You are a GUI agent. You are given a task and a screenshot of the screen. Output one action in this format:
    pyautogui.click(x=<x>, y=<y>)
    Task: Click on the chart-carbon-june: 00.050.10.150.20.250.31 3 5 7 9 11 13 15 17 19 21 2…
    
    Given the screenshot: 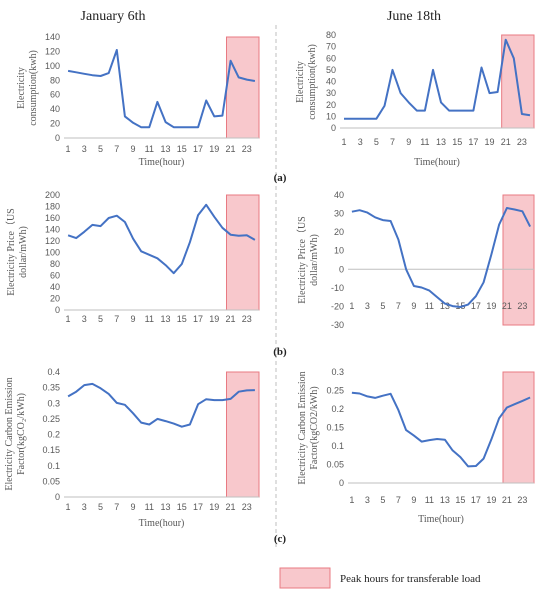 What is the action you would take?
    pyautogui.click(x=416, y=446)
    